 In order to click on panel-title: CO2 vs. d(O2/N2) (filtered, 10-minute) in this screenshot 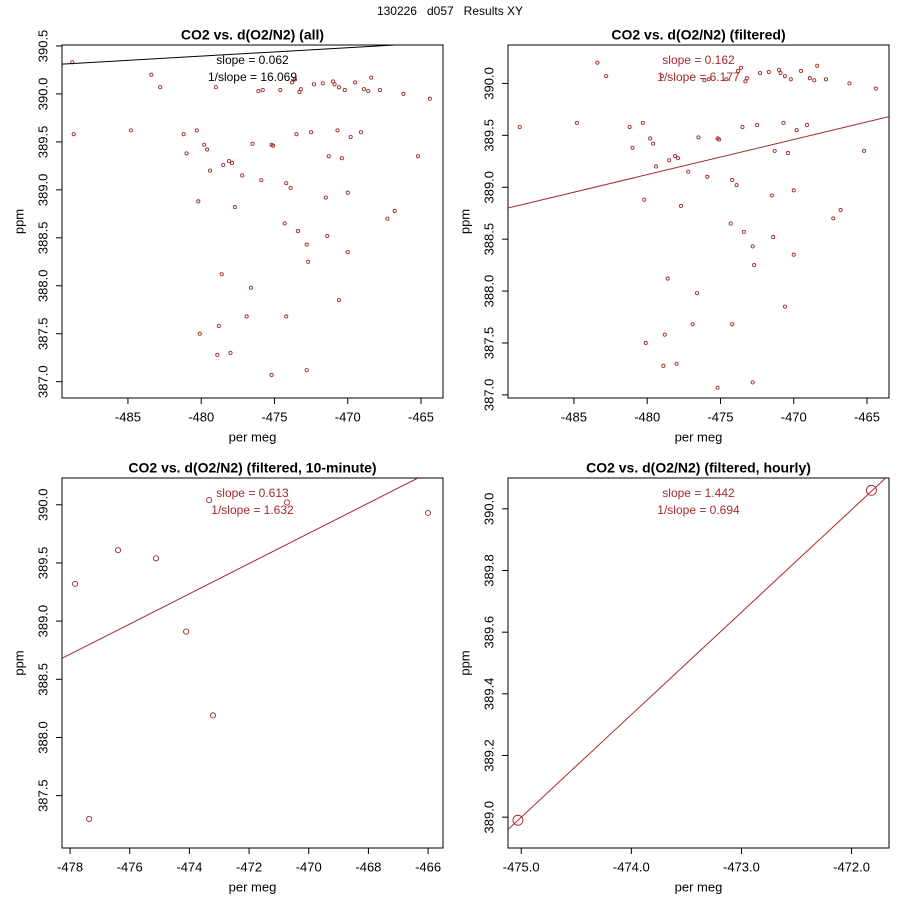, I will do `click(252, 468)`.